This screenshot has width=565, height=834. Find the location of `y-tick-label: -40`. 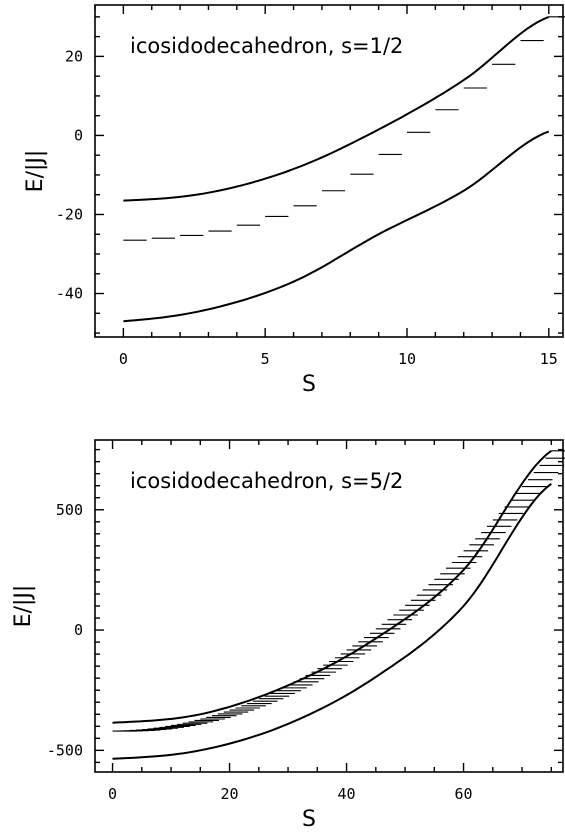

y-tick-label: -40 is located at coordinates (69, 294).